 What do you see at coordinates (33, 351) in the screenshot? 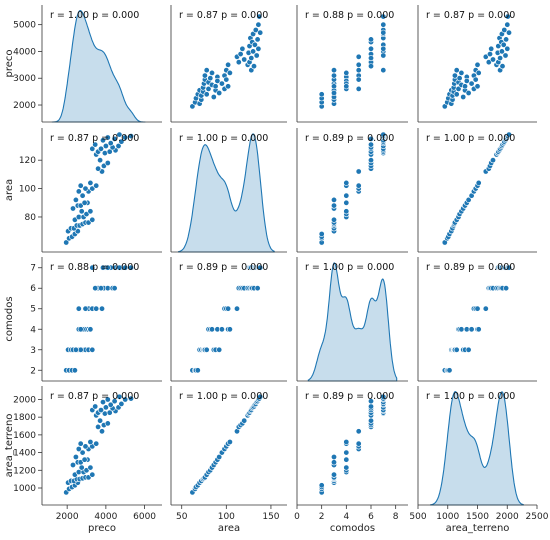
I see `y-tick-label: 3` at bounding box center [33, 351].